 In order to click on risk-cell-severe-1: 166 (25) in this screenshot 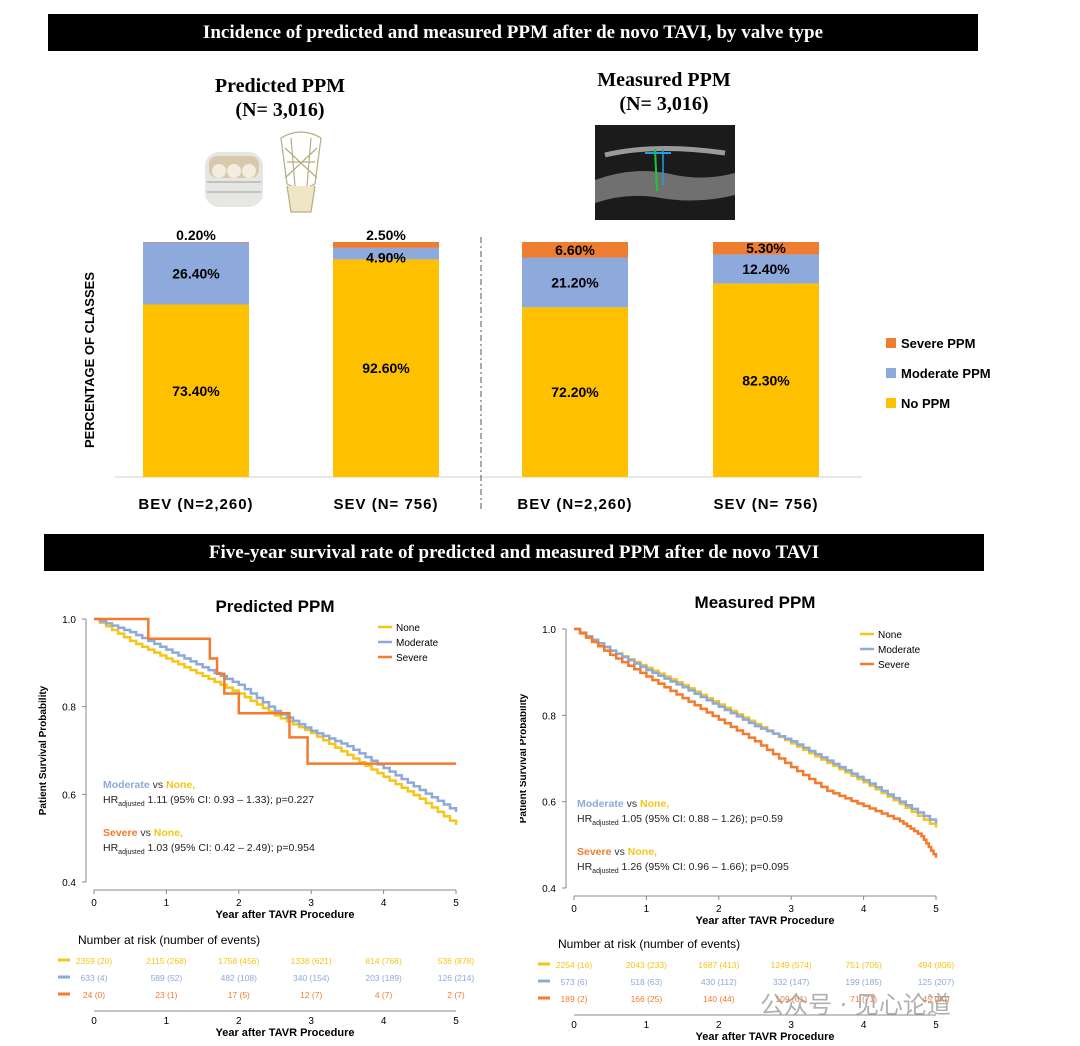, I will do `click(647, 999)`.